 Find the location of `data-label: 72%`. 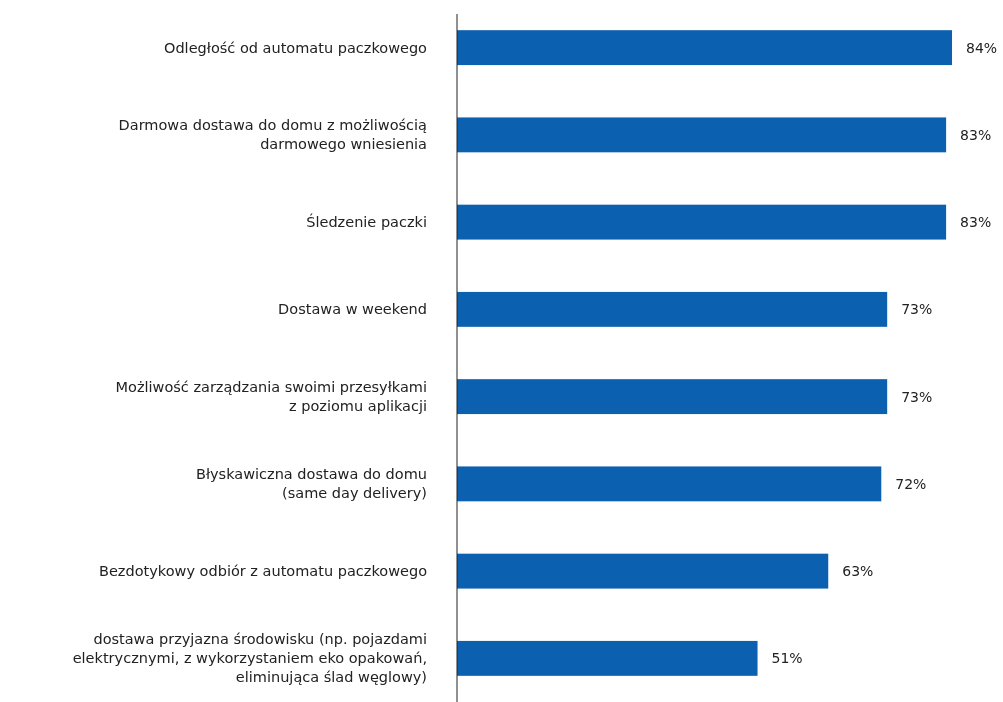

data-label: 72% is located at coordinates (911, 483).